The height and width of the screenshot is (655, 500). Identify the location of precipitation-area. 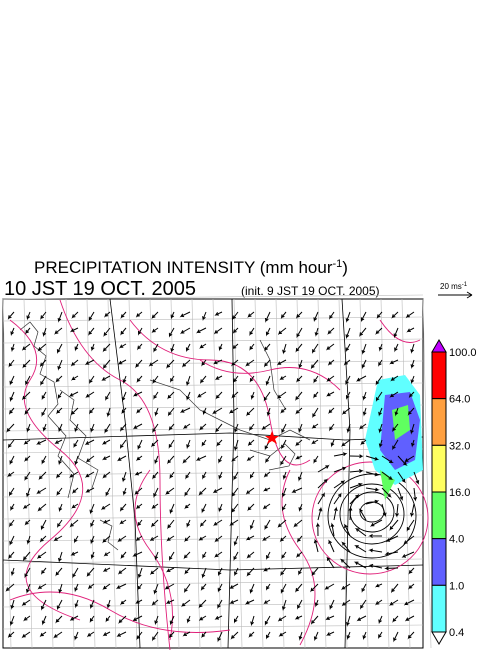
(394, 437).